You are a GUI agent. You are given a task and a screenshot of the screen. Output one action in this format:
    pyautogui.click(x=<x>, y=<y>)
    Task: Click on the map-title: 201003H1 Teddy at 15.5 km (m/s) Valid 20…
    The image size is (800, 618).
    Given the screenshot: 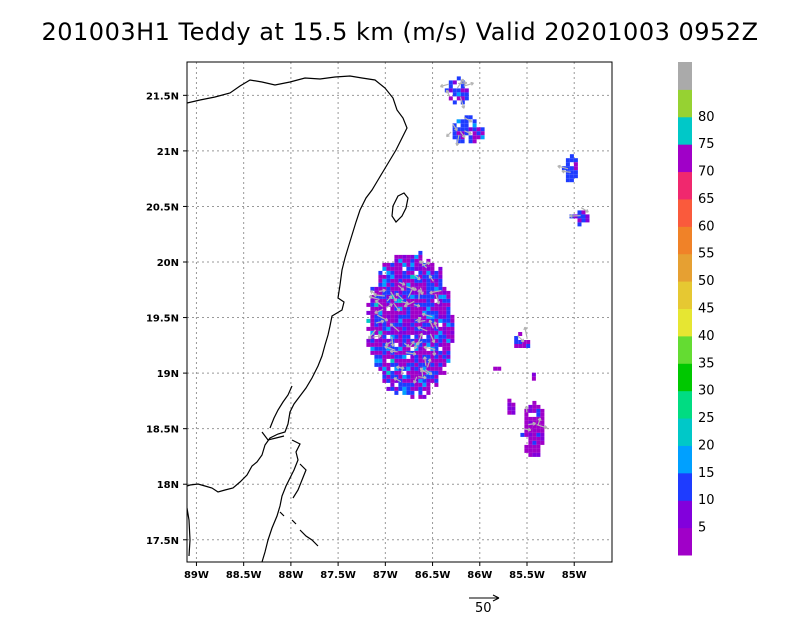 What is the action you would take?
    pyautogui.click(x=400, y=32)
    